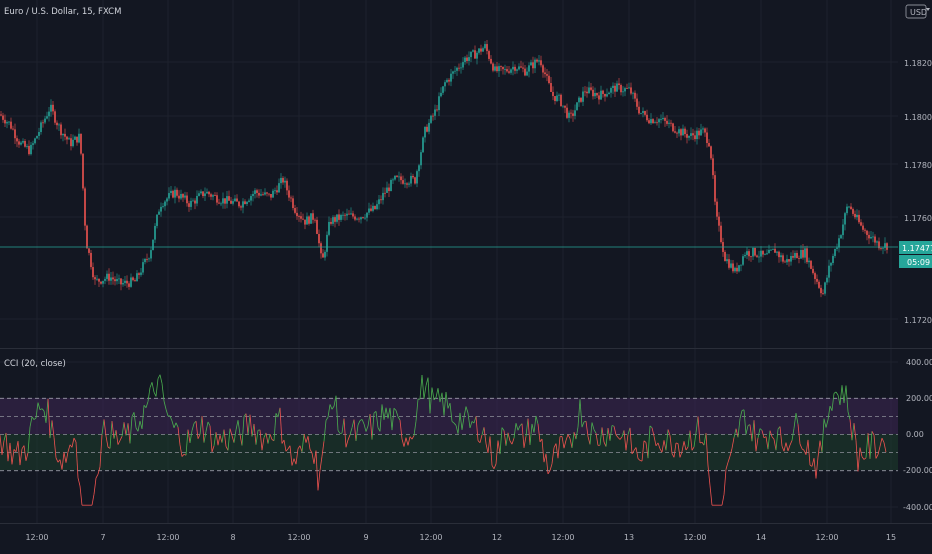 This screenshot has width=932, height=554. Describe the element at coordinates (62, 12) in the screenshot. I see `symbol-title: Euro / U.S. Dollar, 15, FXCM` at that location.